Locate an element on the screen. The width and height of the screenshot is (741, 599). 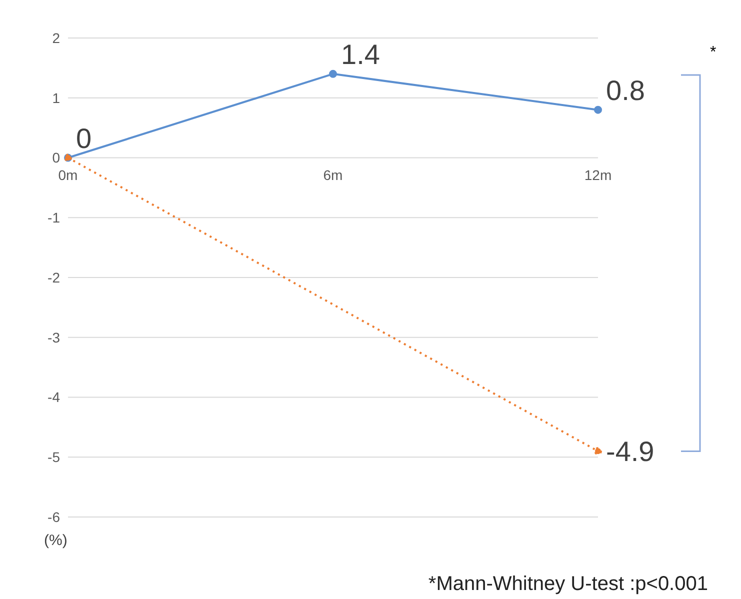
data-label: 0.8 is located at coordinates (625, 90).